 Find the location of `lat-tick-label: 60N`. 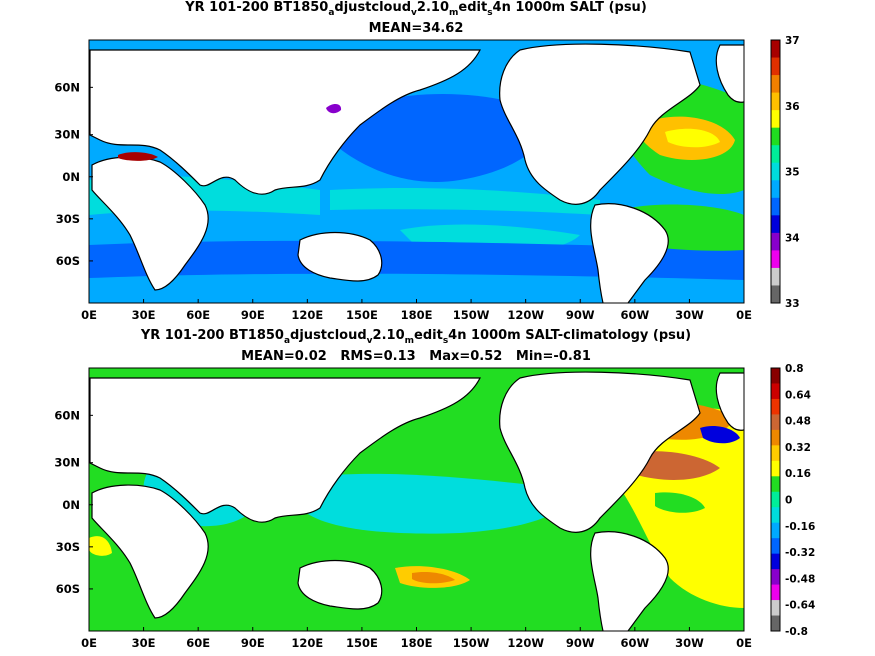

lat-tick-label: 60N is located at coordinates (67, 87).